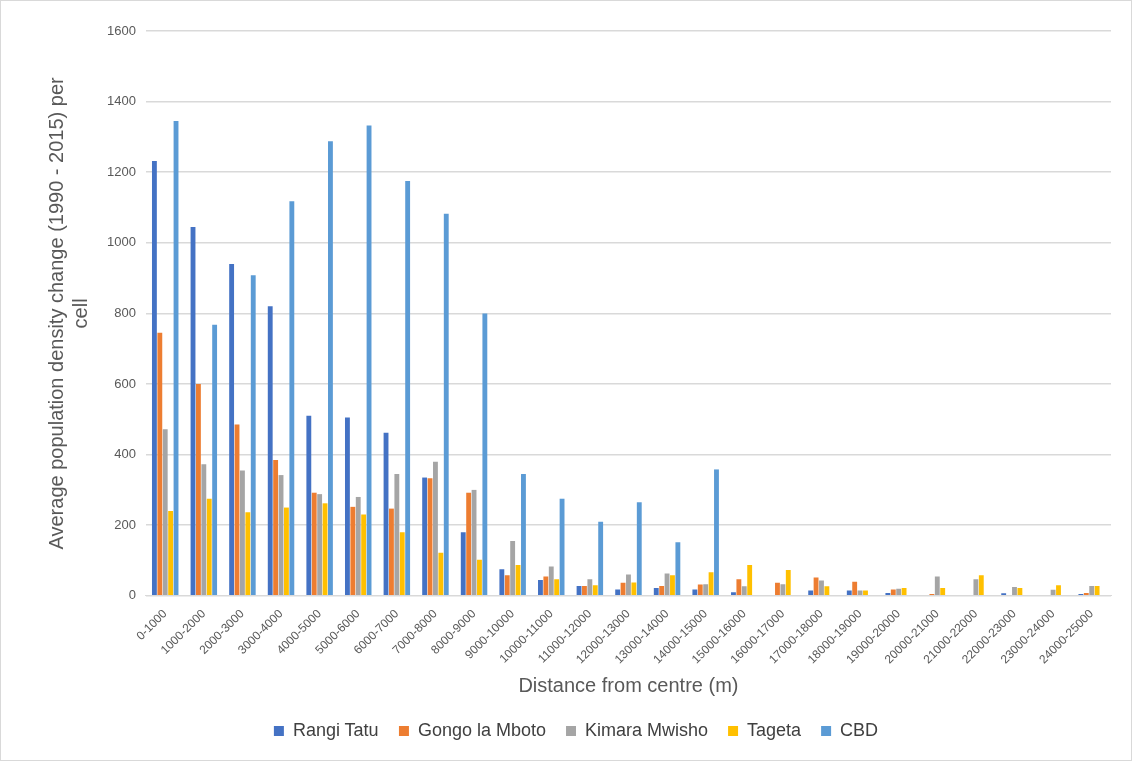 This screenshot has width=1132, height=761. I want to click on y-tick-label: 200, so click(125, 524).